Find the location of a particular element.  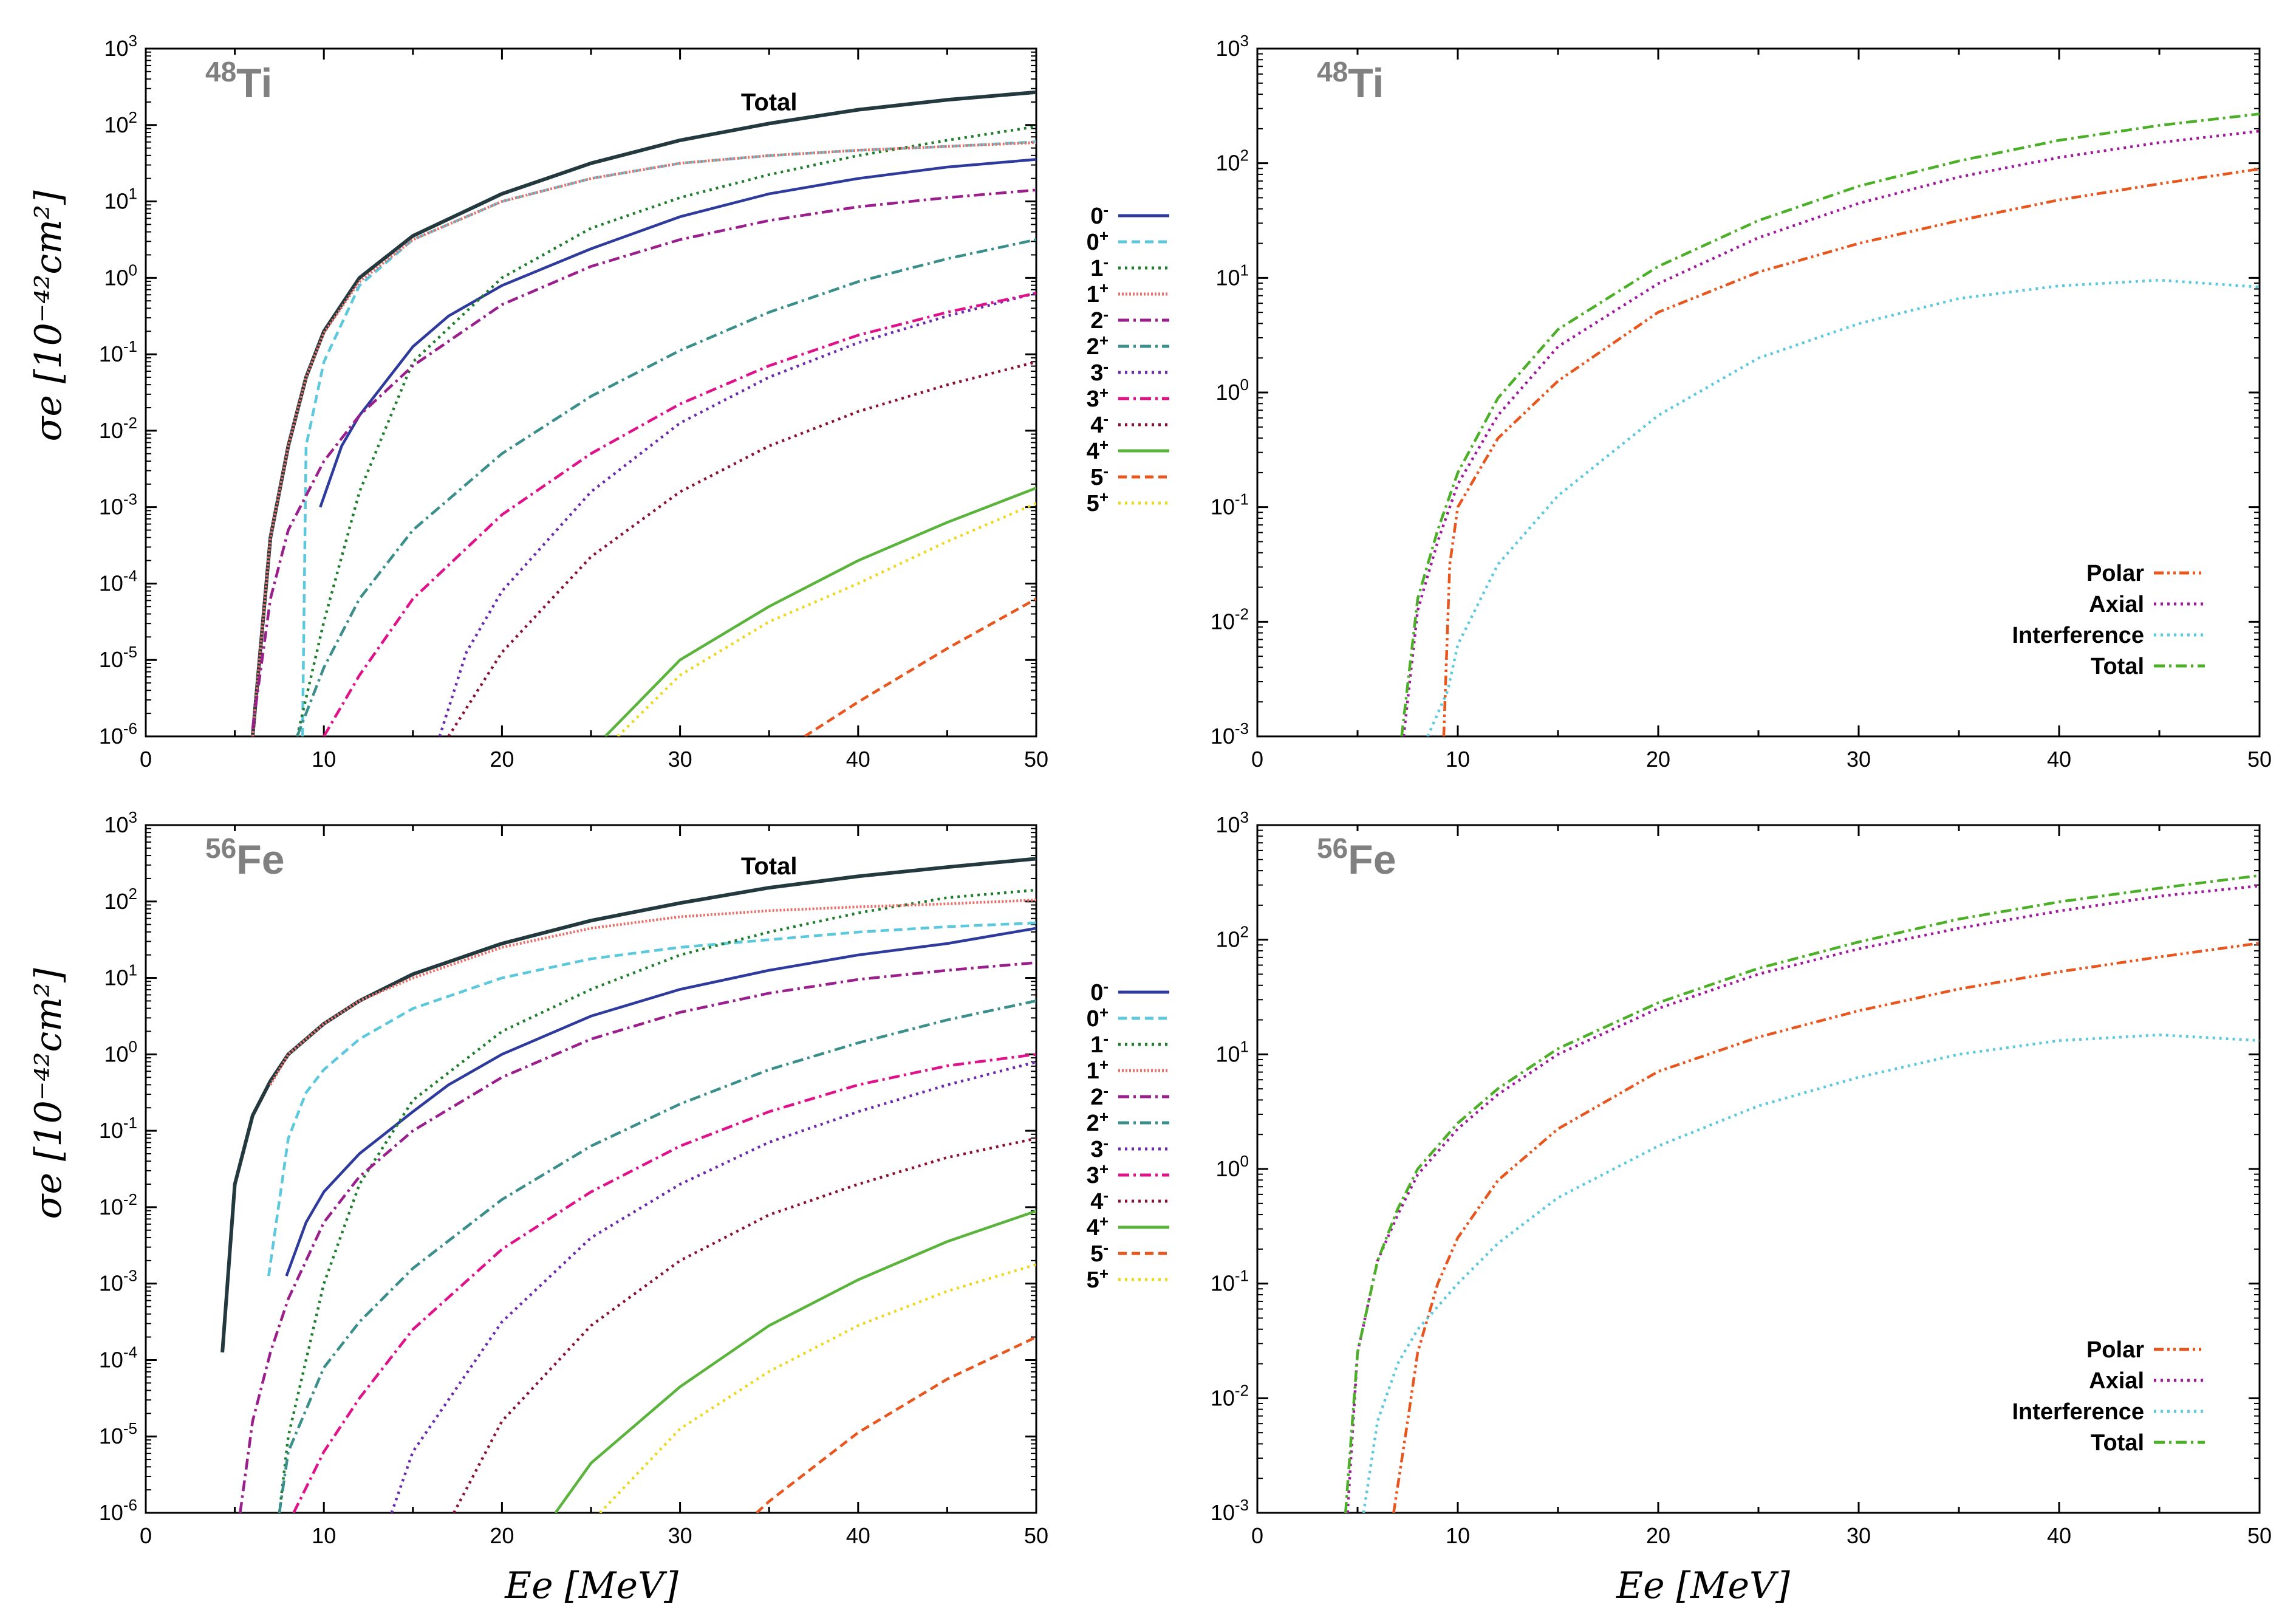

series-axial is located at coordinates (1831, 433).